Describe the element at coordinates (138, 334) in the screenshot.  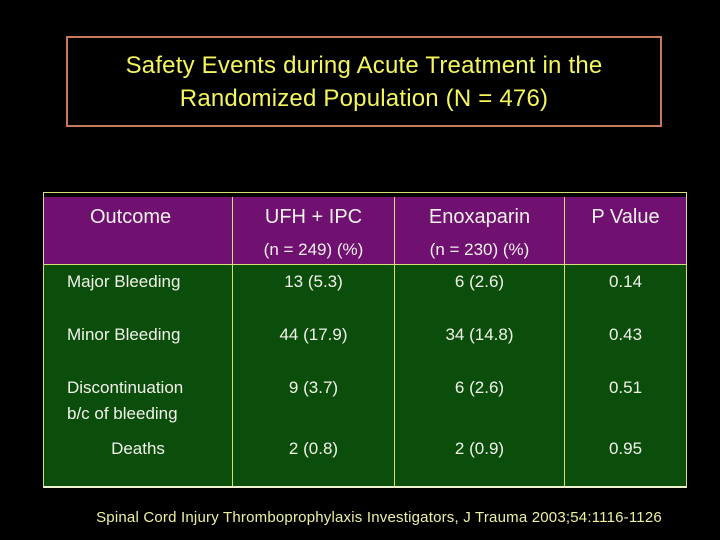
I see `outcome-cell: Minor Bleeding` at that location.